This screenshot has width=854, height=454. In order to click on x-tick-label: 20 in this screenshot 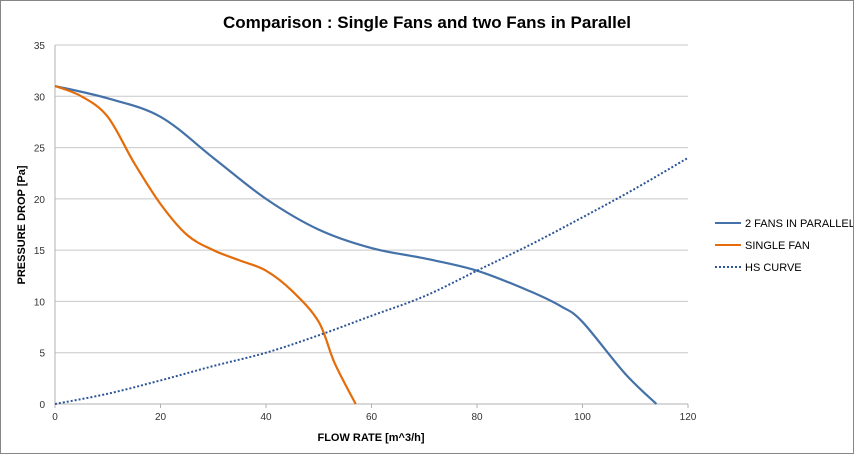, I will do `click(161, 417)`.